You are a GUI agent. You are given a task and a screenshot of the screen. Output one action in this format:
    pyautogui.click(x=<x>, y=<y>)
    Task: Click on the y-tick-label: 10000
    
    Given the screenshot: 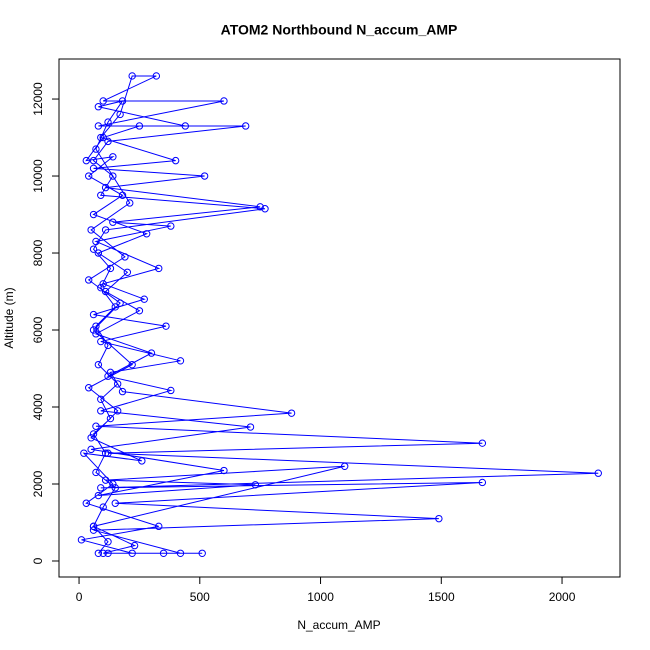 What is the action you would take?
    pyautogui.click(x=38, y=176)
    